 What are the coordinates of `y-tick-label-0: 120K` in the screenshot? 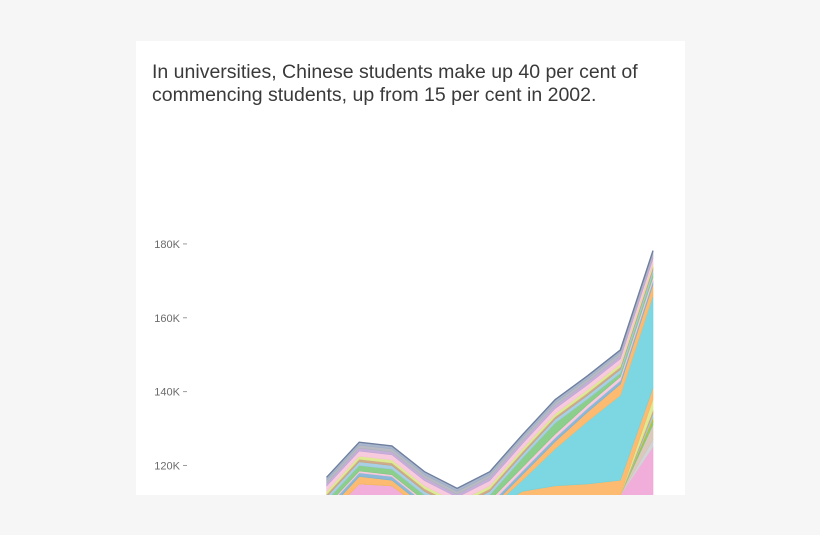 It's located at (167, 466).